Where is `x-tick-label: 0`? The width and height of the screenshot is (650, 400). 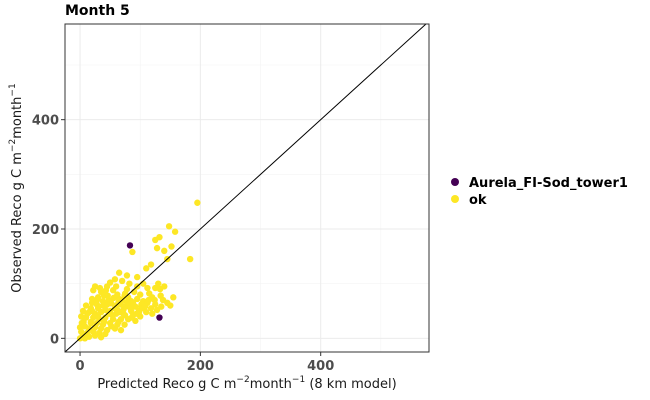 x-tick-label: 0 is located at coordinates (80, 366).